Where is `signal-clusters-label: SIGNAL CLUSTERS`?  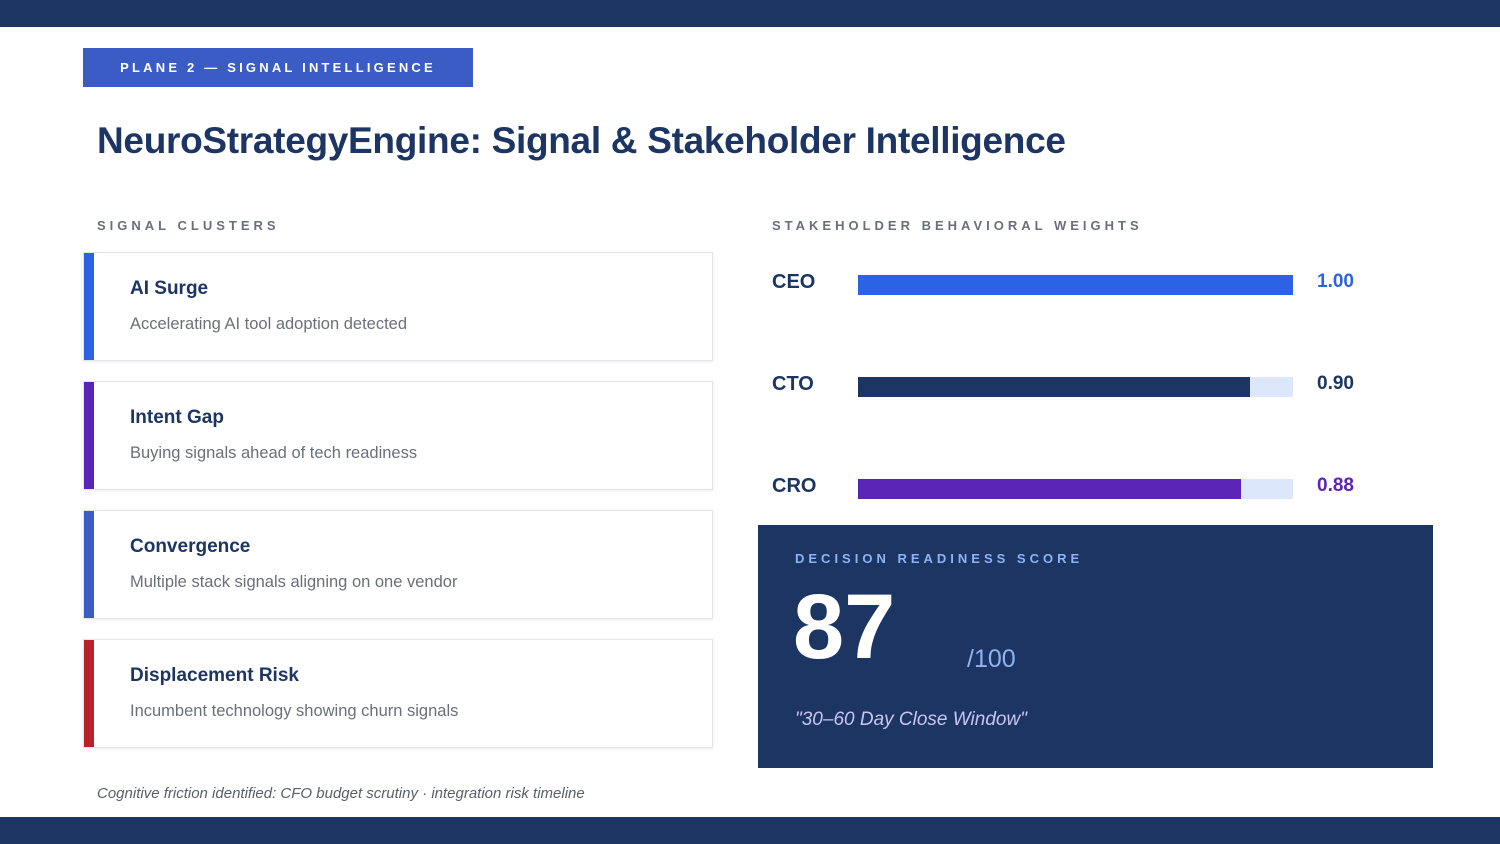 signal-clusters-label: SIGNAL CLUSTERS is located at coordinates (188, 225).